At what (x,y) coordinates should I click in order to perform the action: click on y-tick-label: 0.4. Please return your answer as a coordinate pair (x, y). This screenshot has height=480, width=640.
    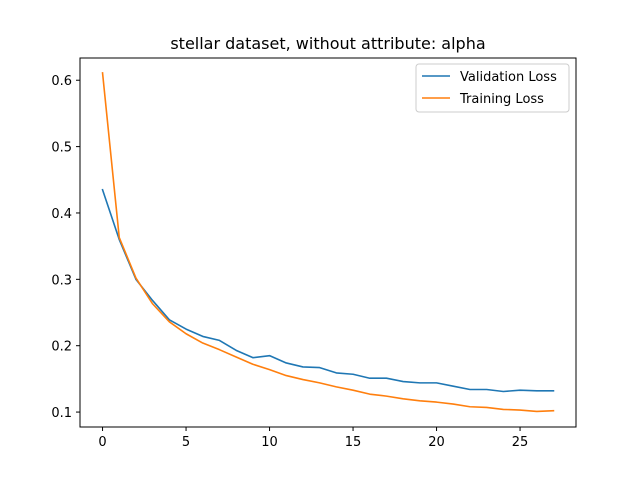
    Looking at the image, I should click on (61, 214).